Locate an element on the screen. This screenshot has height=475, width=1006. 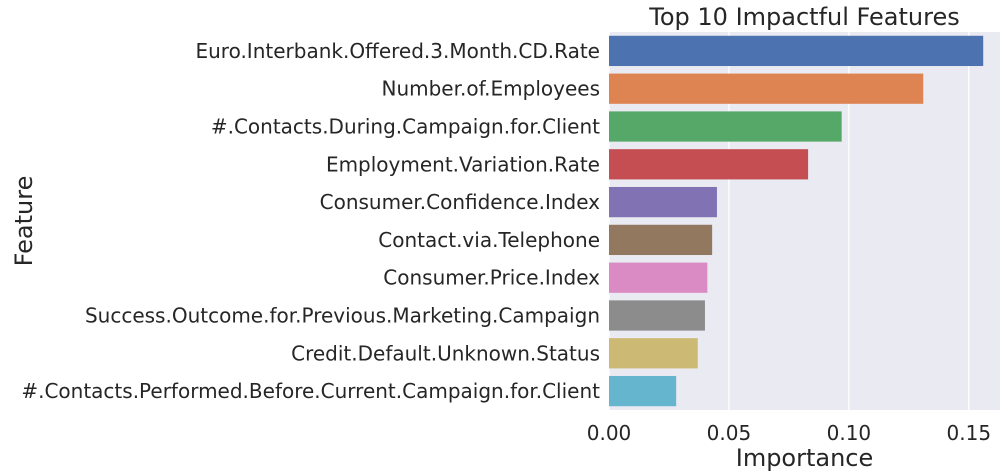
category-label: Contact.via.Telephone is located at coordinates (489, 240).